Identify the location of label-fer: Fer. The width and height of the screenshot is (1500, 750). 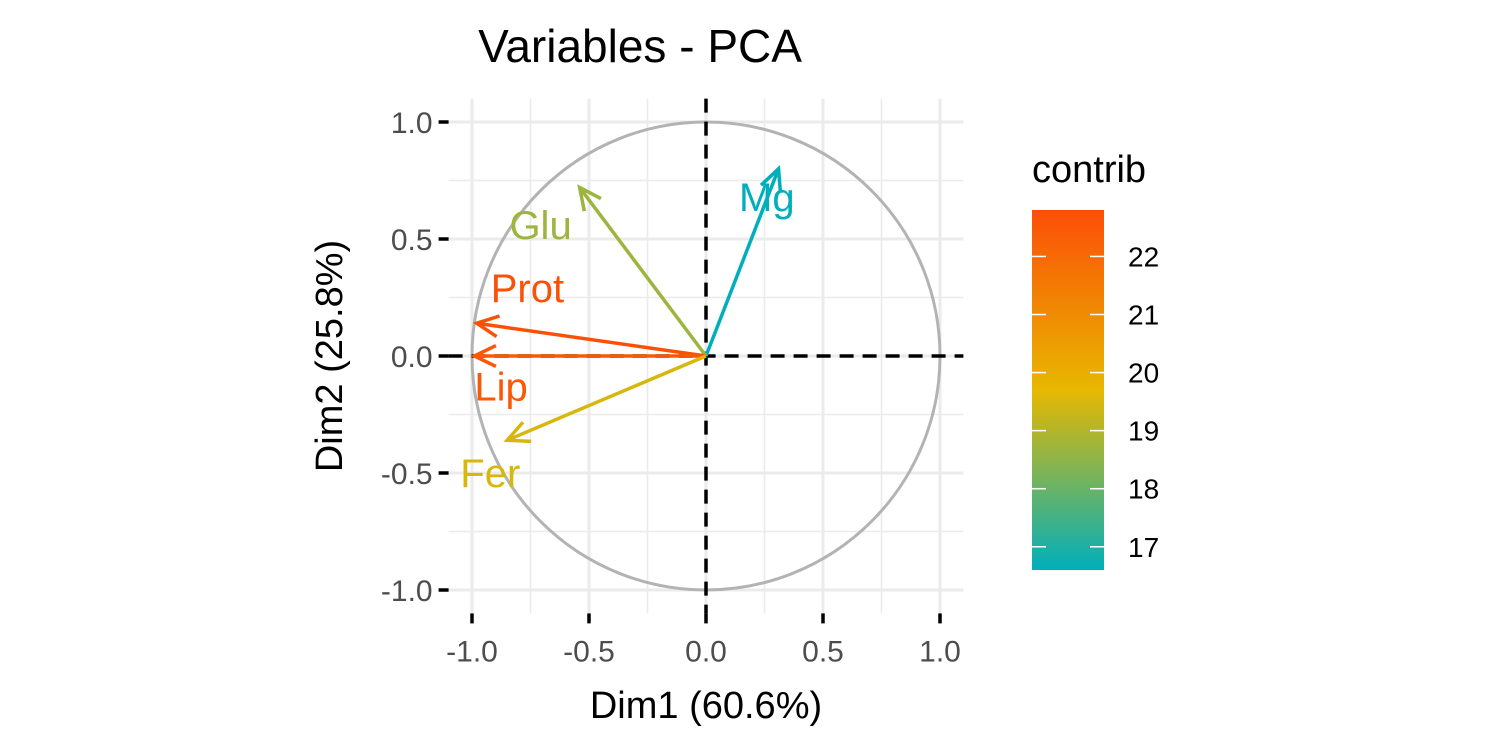
(490, 474).